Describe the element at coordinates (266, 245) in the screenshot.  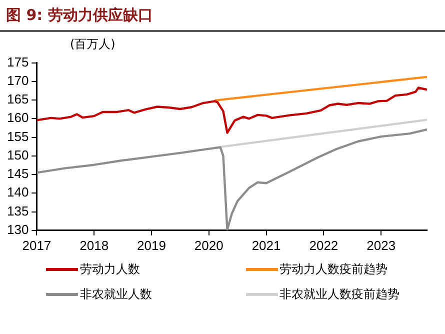
I see `x-tick-label: 2021` at that location.